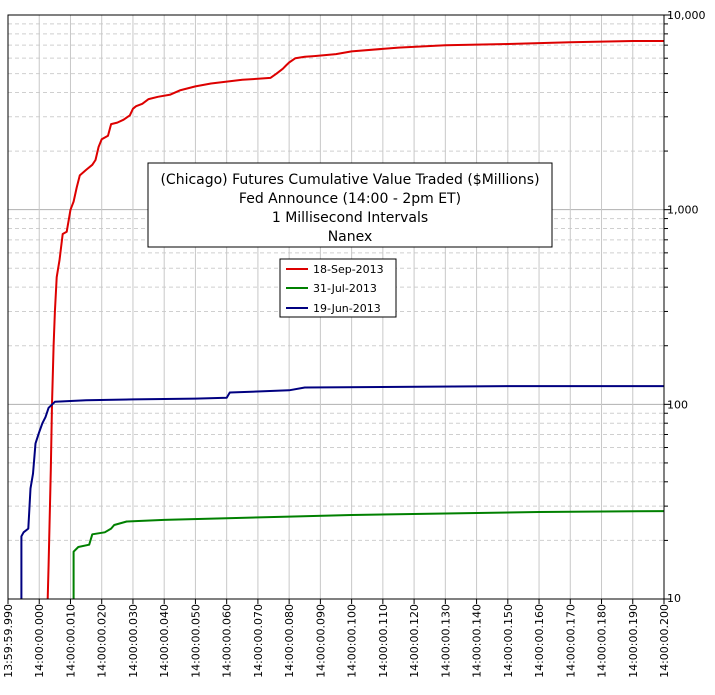 This screenshot has height=695, width=715. Describe the element at coordinates (345, 288) in the screenshot. I see `legend-label-31-jul: 31-Jul-2013` at that location.